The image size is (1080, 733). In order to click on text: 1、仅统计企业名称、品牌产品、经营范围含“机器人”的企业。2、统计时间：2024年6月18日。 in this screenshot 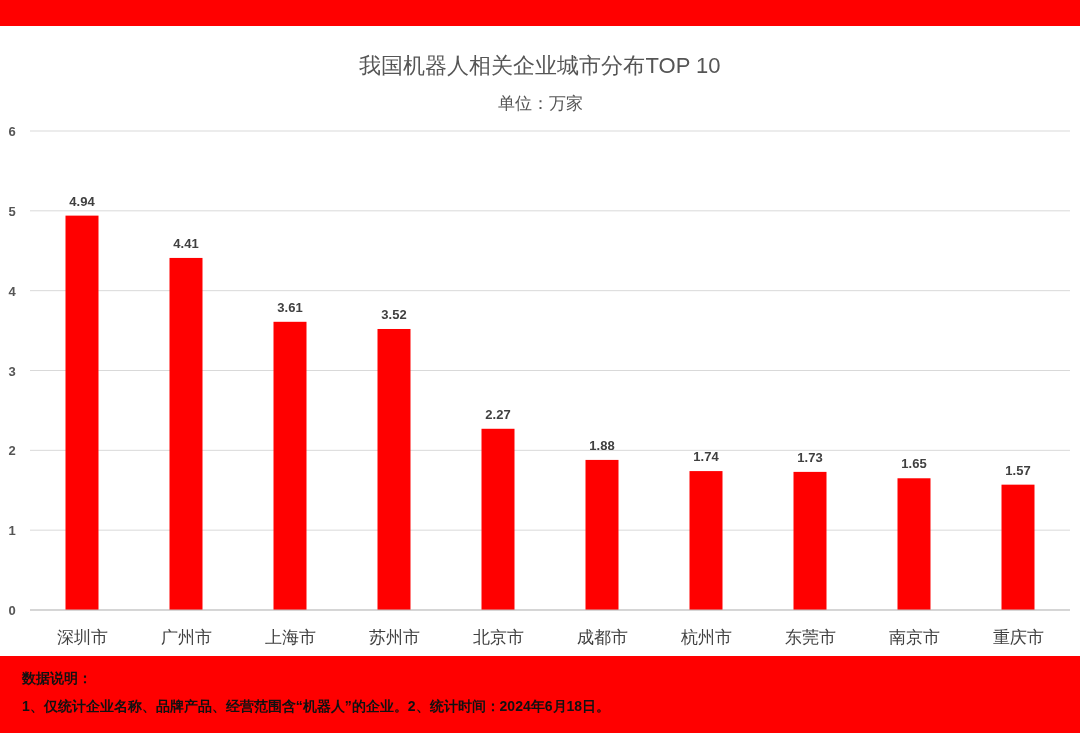, I will do `click(316, 706)`.